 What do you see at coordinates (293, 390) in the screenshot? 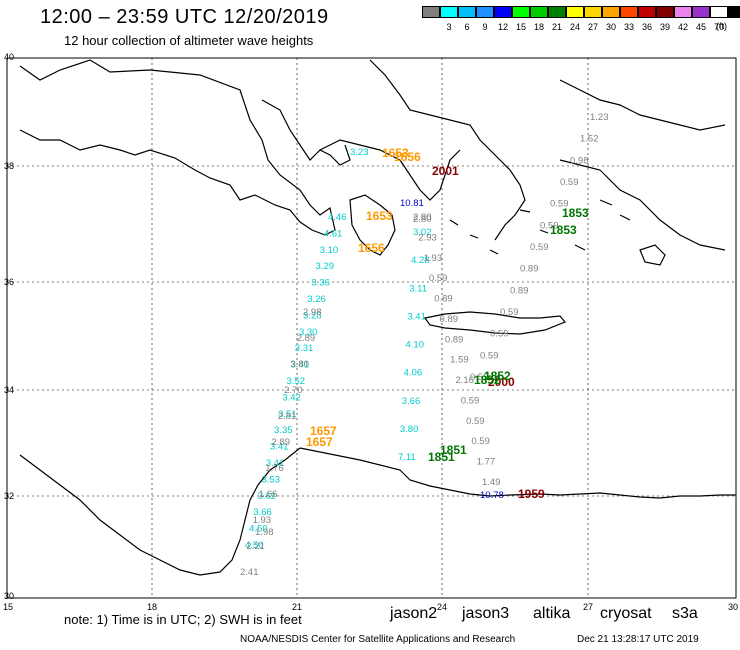
I see `wave-height-label: 2.70` at bounding box center [293, 390].